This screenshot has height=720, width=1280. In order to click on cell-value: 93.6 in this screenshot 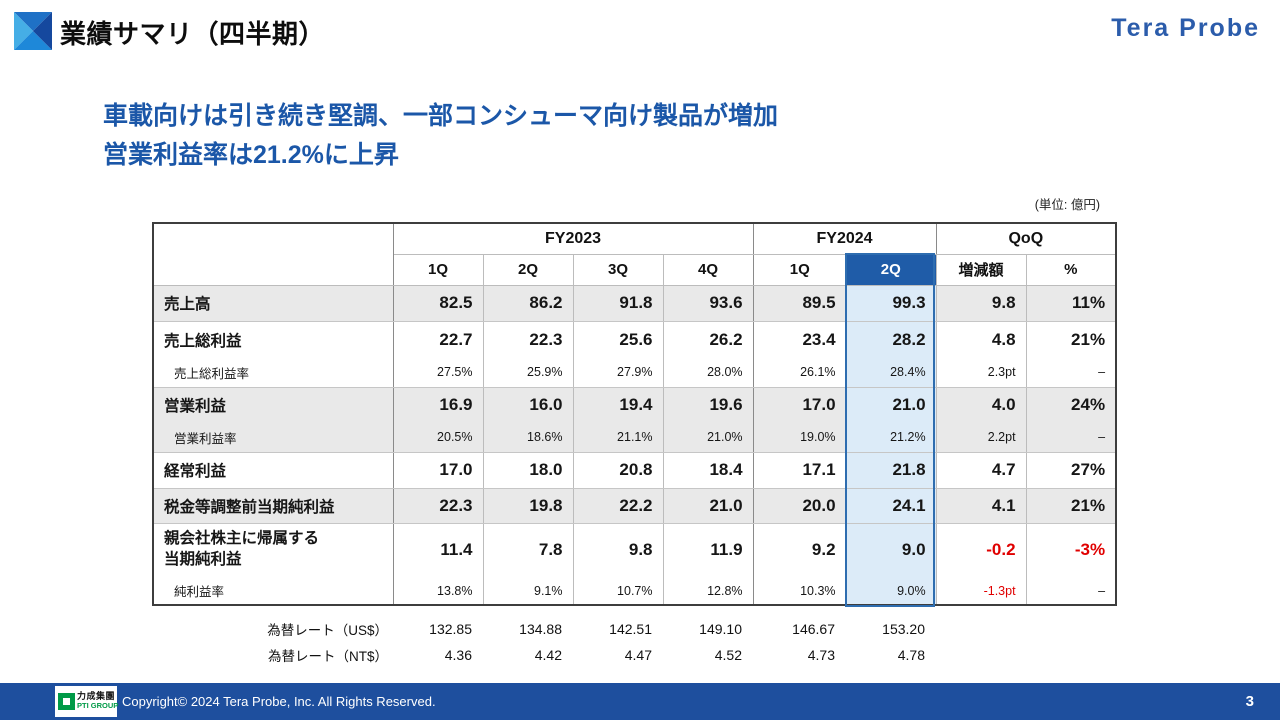, I will do `click(708, 303)`.